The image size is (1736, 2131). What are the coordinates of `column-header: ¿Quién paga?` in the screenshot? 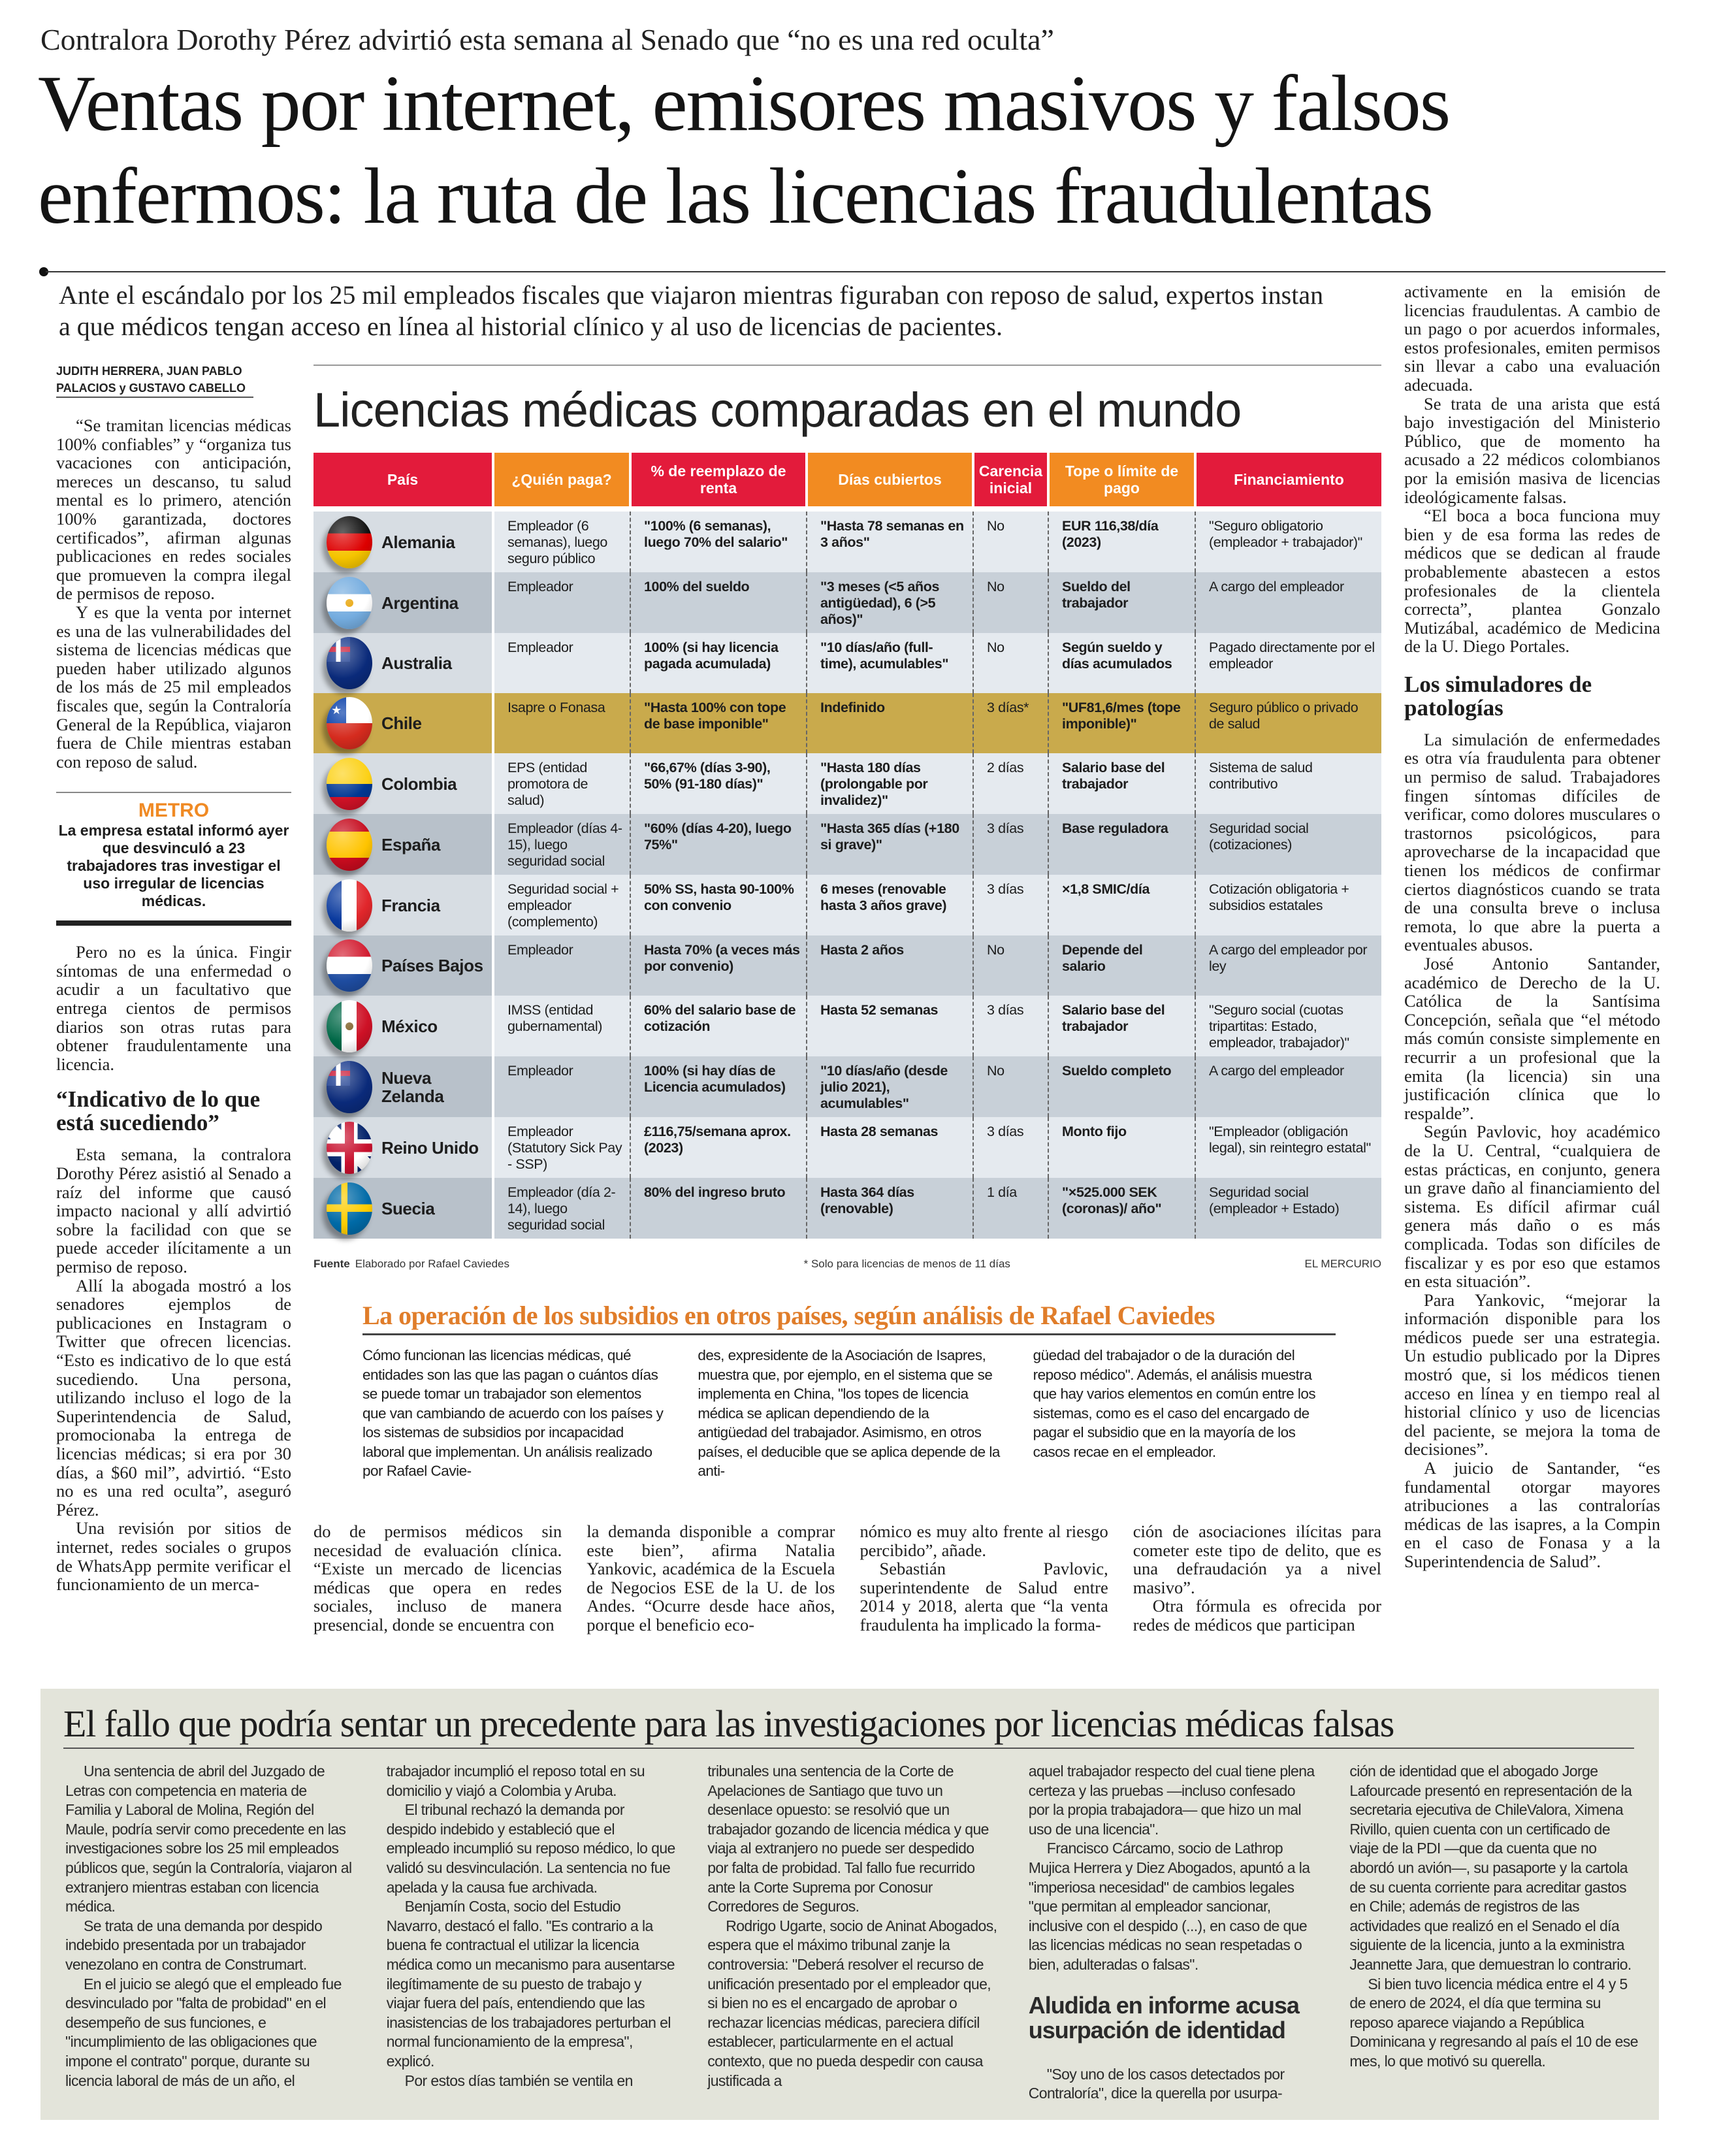 It's located at (562, 480).